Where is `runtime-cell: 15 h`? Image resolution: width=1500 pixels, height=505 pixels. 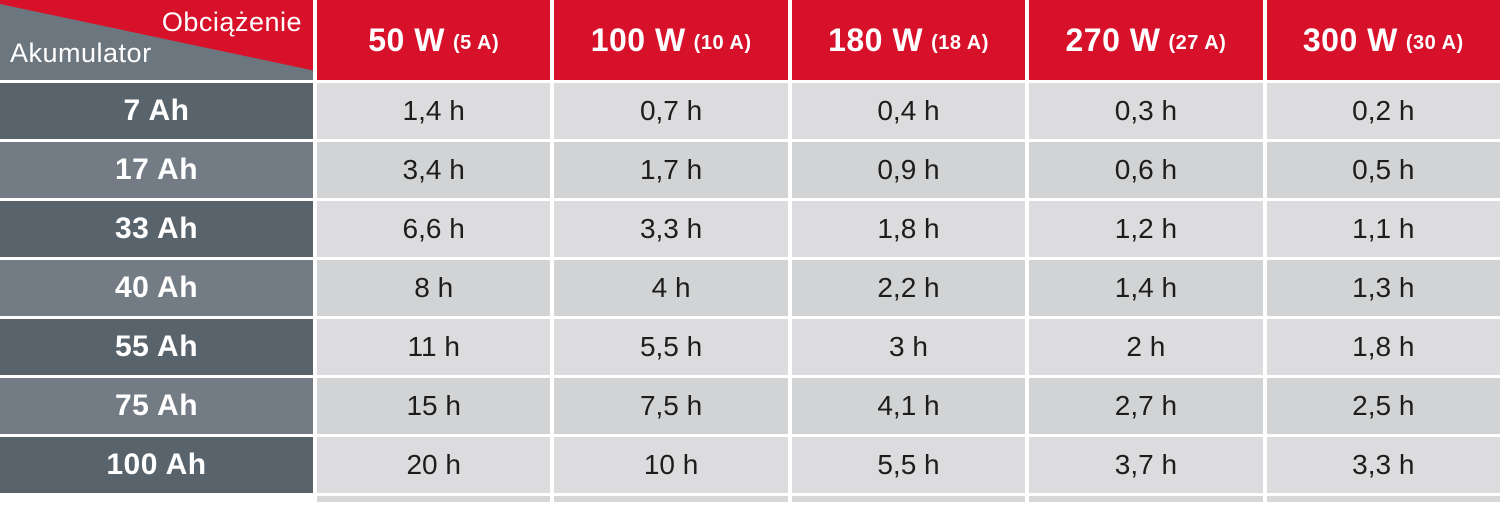 runtime-cell: 15 h is located at coordinates (434, 406).